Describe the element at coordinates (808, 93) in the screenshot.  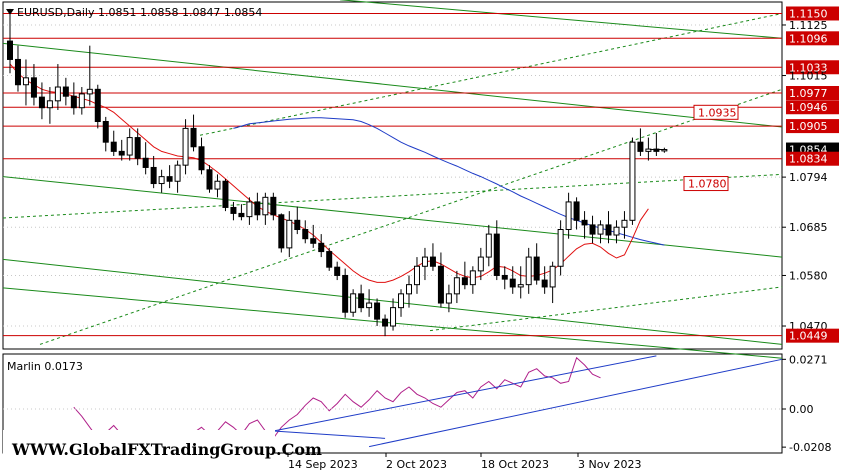
I see `price-label: 1.0977` at that location.